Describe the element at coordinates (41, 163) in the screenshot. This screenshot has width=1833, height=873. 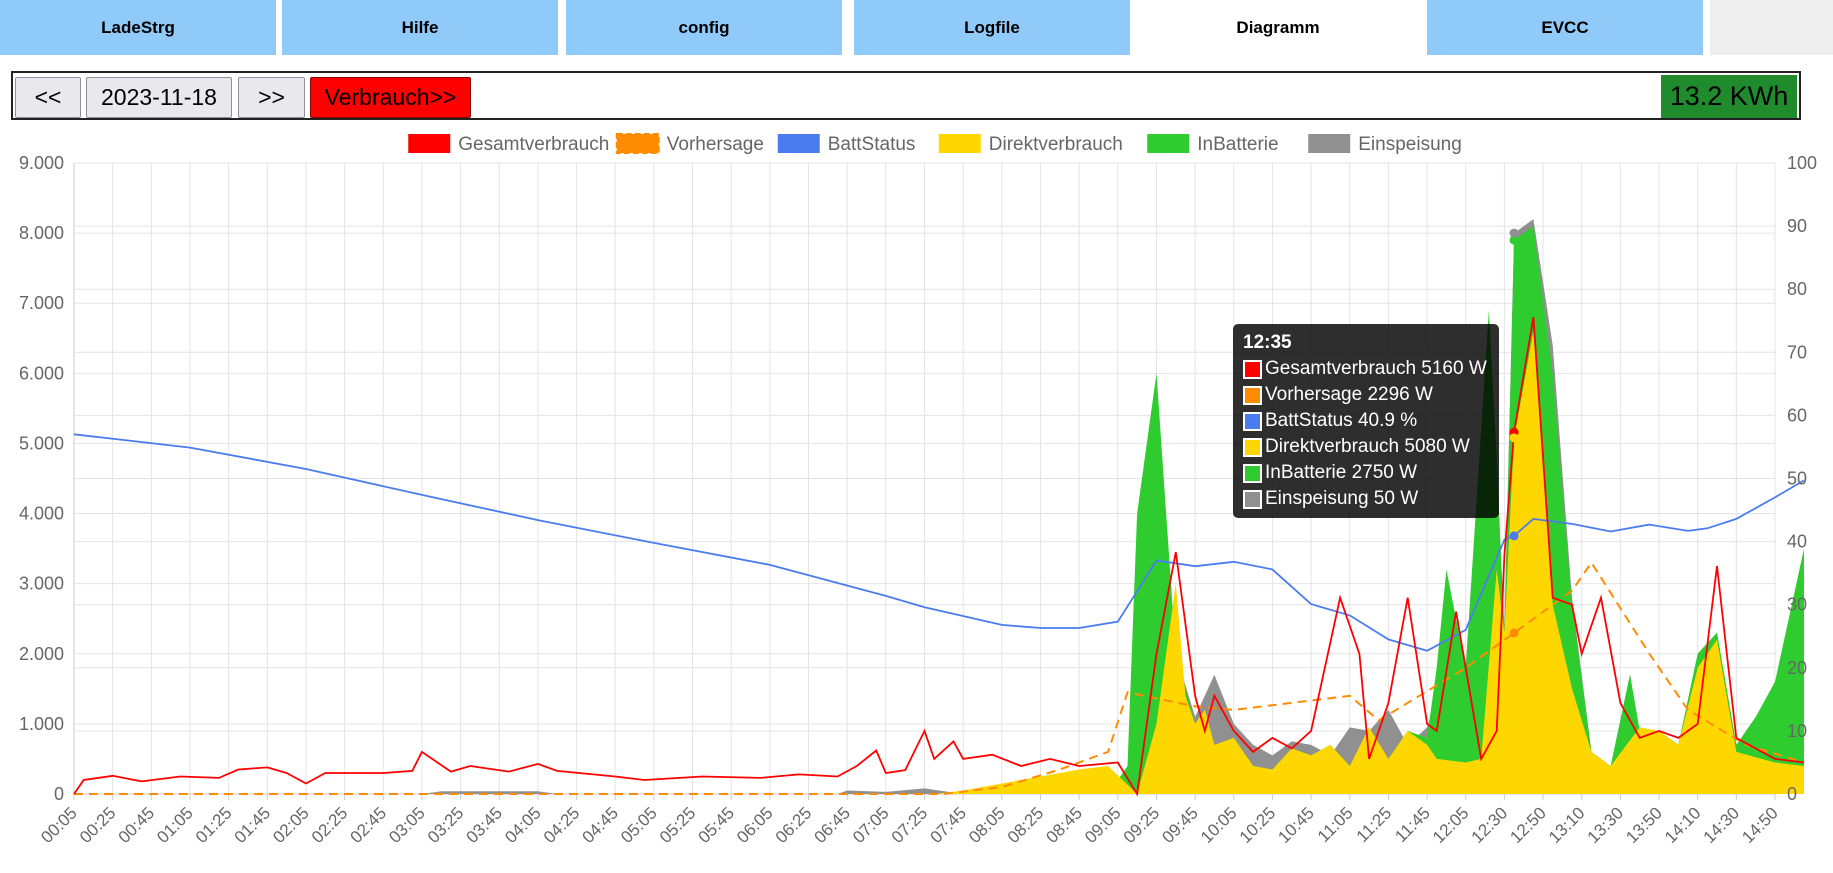
I see `y-tick-label-left: 9.000` at that location.